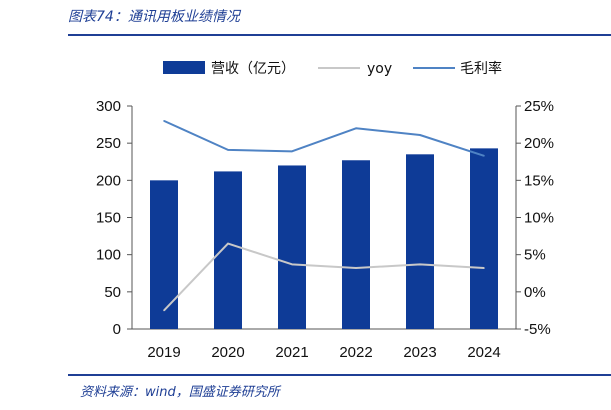  Describe the element at coordinates (108, 106) in the screenshot. I see `left-tick-label: 300` at that location.